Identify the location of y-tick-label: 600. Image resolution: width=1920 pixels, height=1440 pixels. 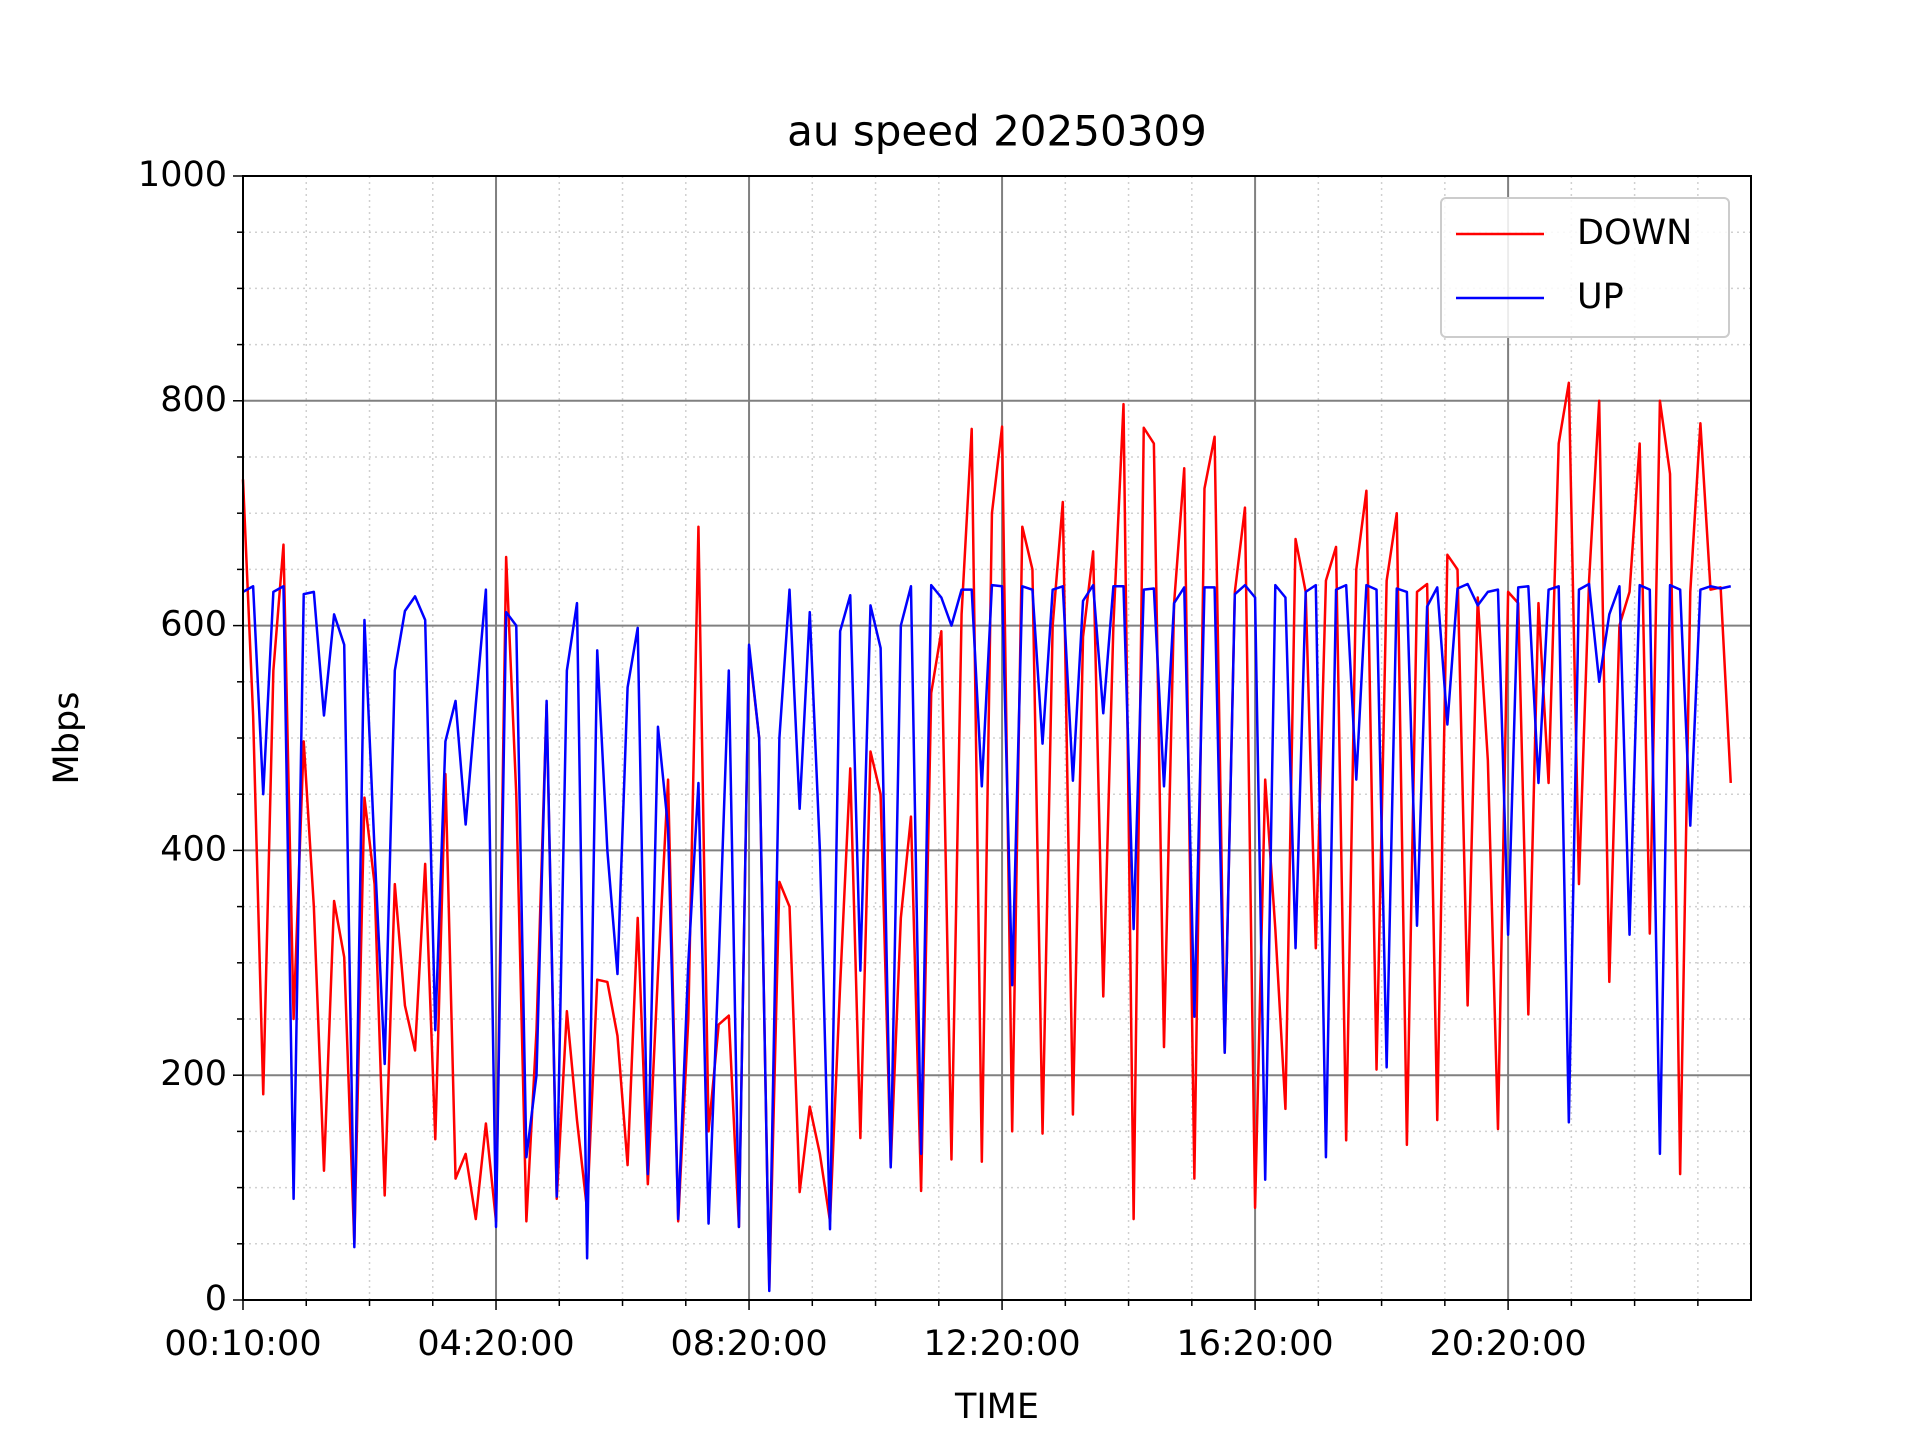
(193, 625).